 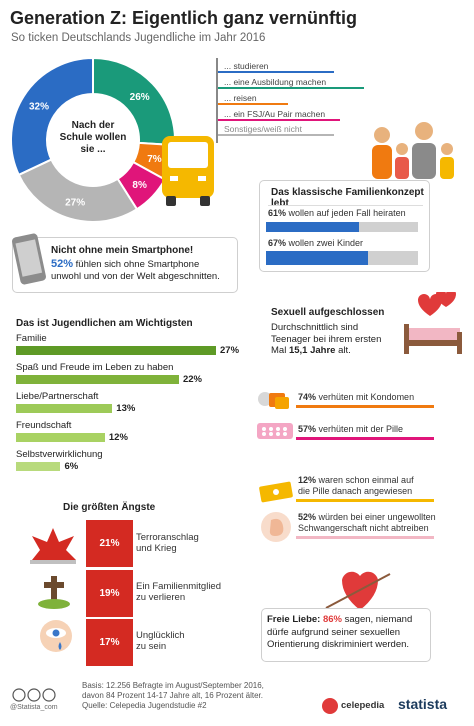 I want to click on love-card, so click(x=346, y=635).